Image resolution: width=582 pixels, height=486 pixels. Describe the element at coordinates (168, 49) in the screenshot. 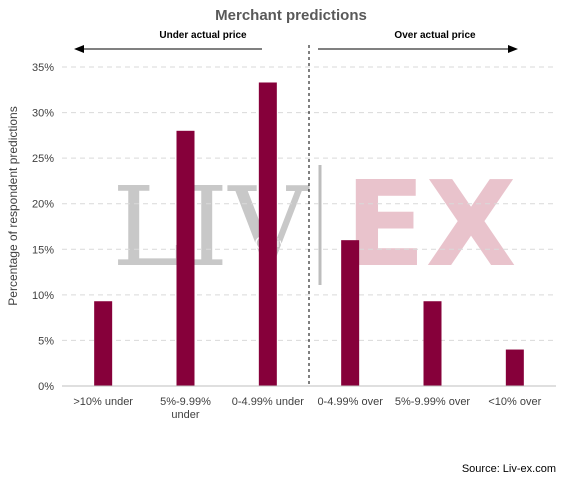

I see `under-arrow` at that location.